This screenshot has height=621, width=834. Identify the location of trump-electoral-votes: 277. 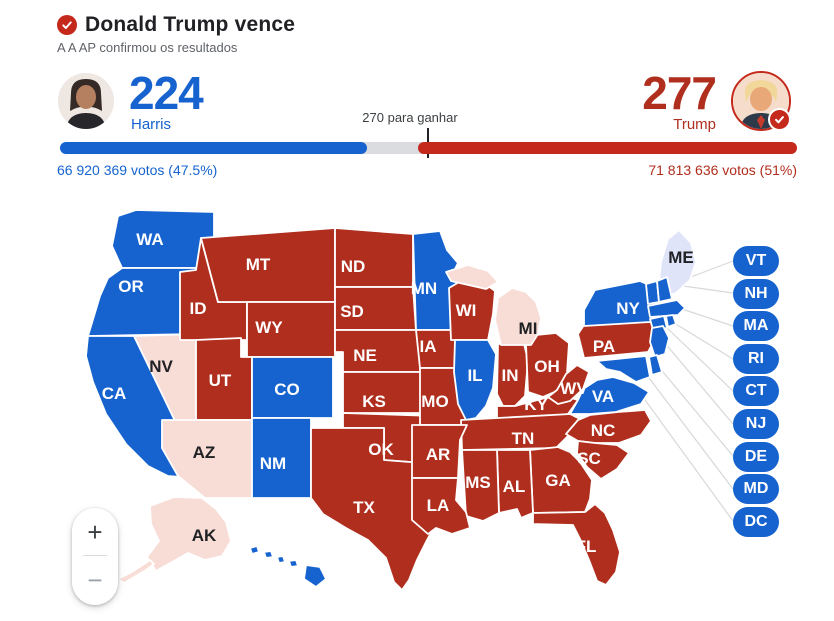
(679, 93).